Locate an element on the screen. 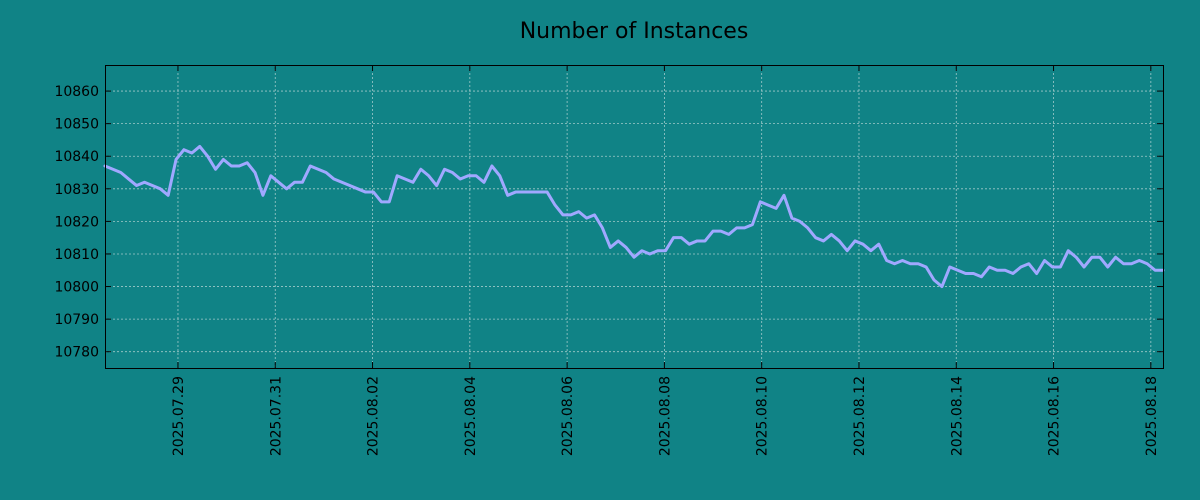  x-tick-label: 2025.08.16 is located at coordinates (1055, 416).